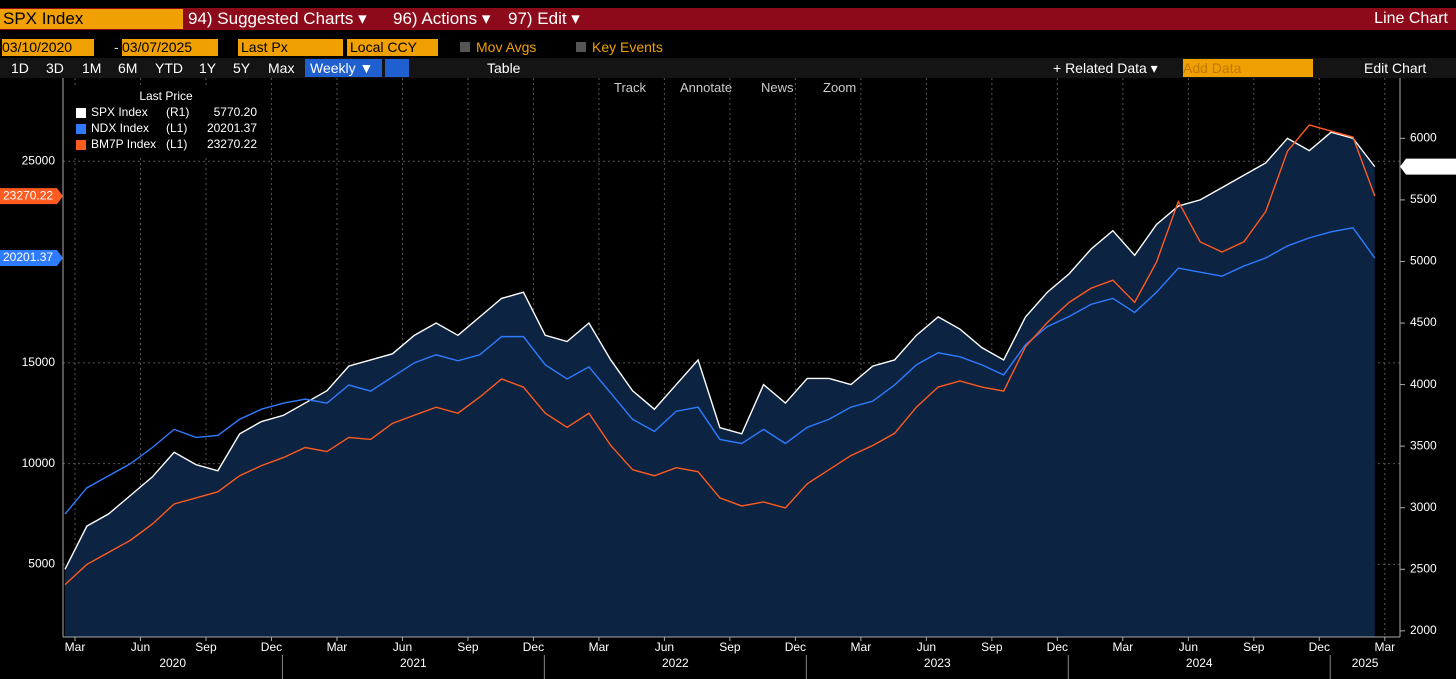  Describe the element at coordinates (232, 128) in the screenshot. I see `legend-value: 20201.37` at that location.